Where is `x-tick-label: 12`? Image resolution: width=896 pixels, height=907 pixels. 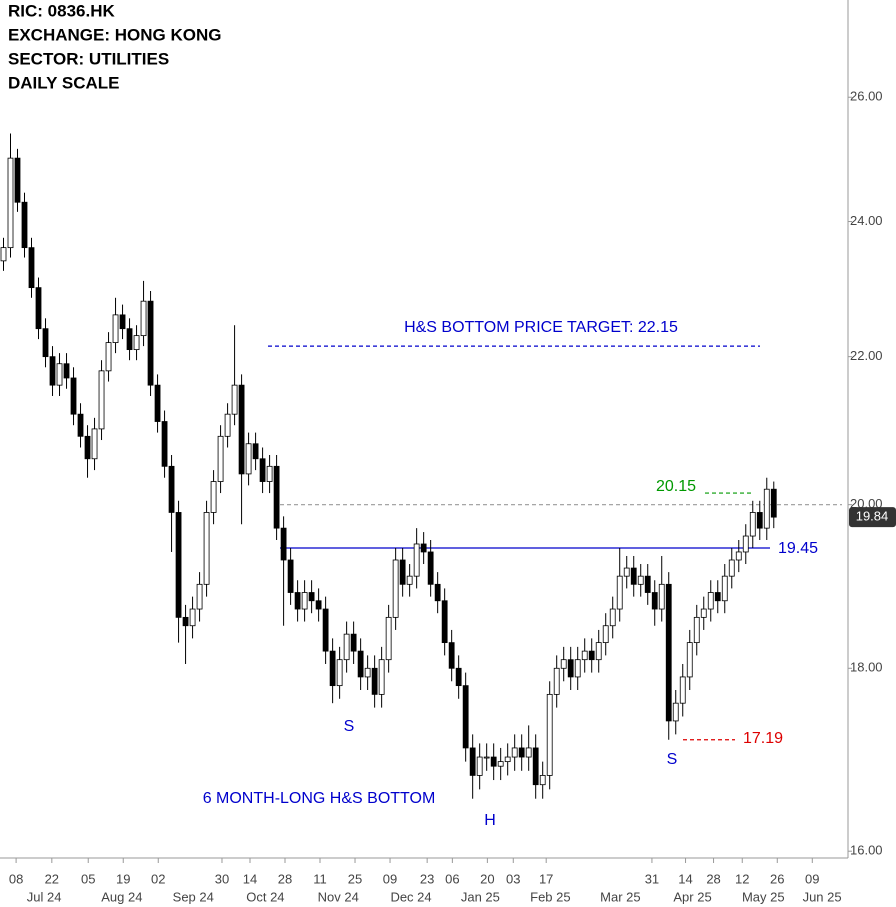
x-tick-label: 12 is located at coordinates (742, 878).